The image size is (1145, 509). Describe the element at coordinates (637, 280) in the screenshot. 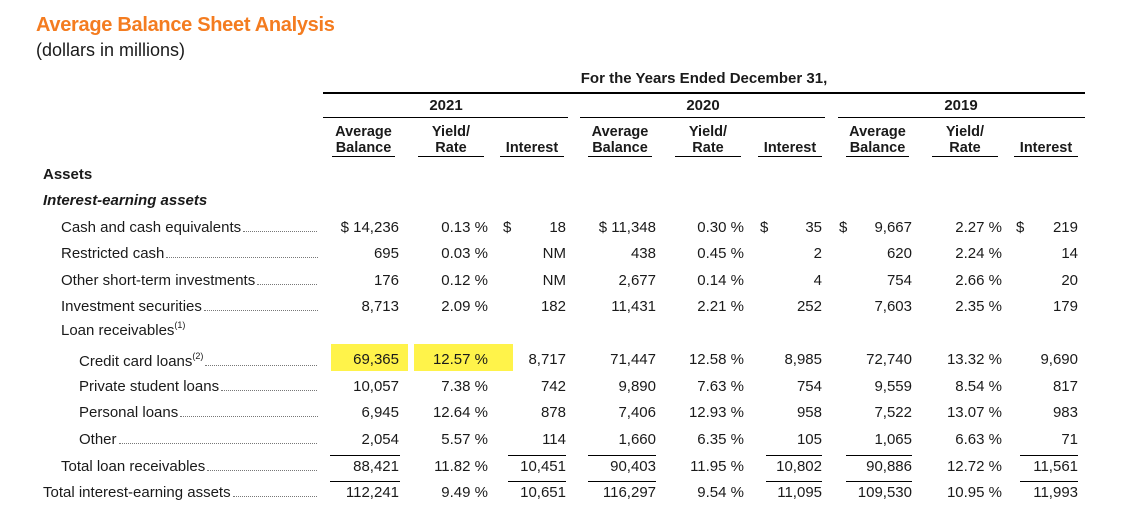

I see `cell-avg-balance-2020: 2,677` at that location.